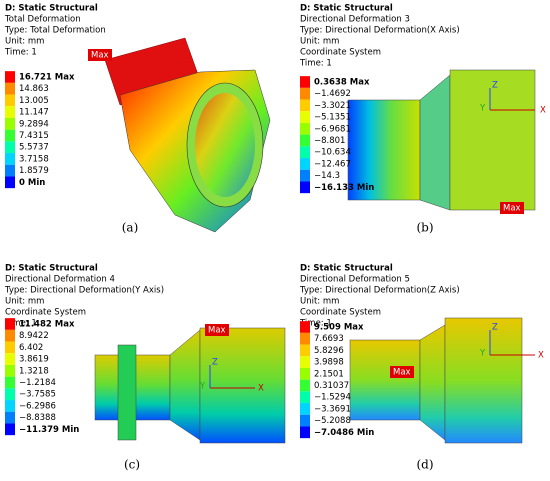 The width and height of the screenshot is (550, 481). What do you see at coordinates (442, 380) in the screenshot?
I see `model-d` at bounding box center [442, 380].